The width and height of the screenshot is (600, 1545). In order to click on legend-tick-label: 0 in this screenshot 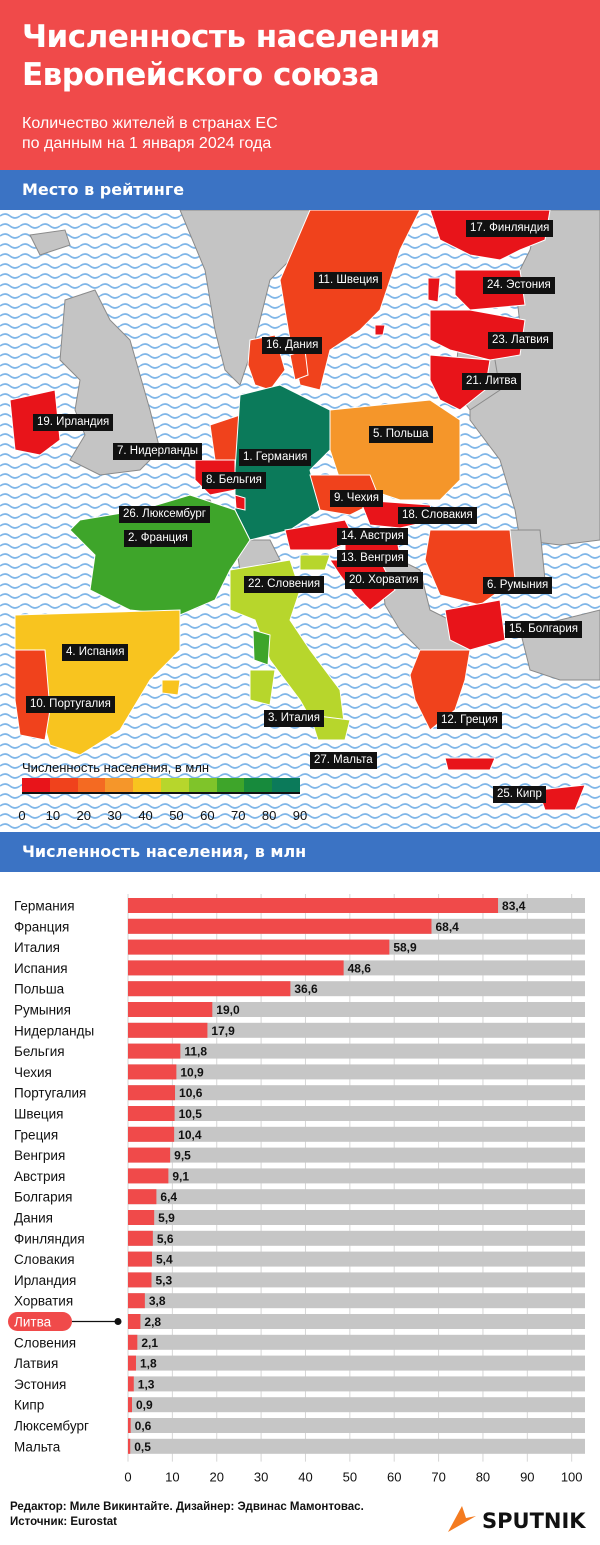, I will do `click(22, 815)`.